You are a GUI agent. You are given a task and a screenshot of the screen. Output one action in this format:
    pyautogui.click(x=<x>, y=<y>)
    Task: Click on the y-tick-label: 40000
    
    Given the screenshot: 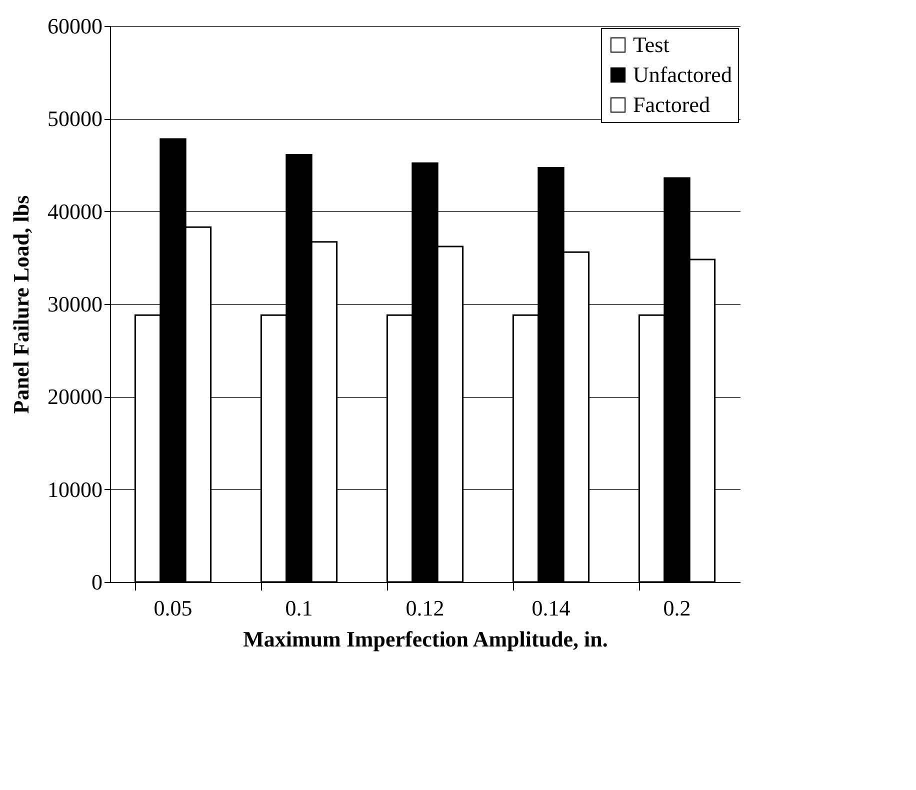 What is the action you would take?
    pyautogui.click(x=75, y=211)
    